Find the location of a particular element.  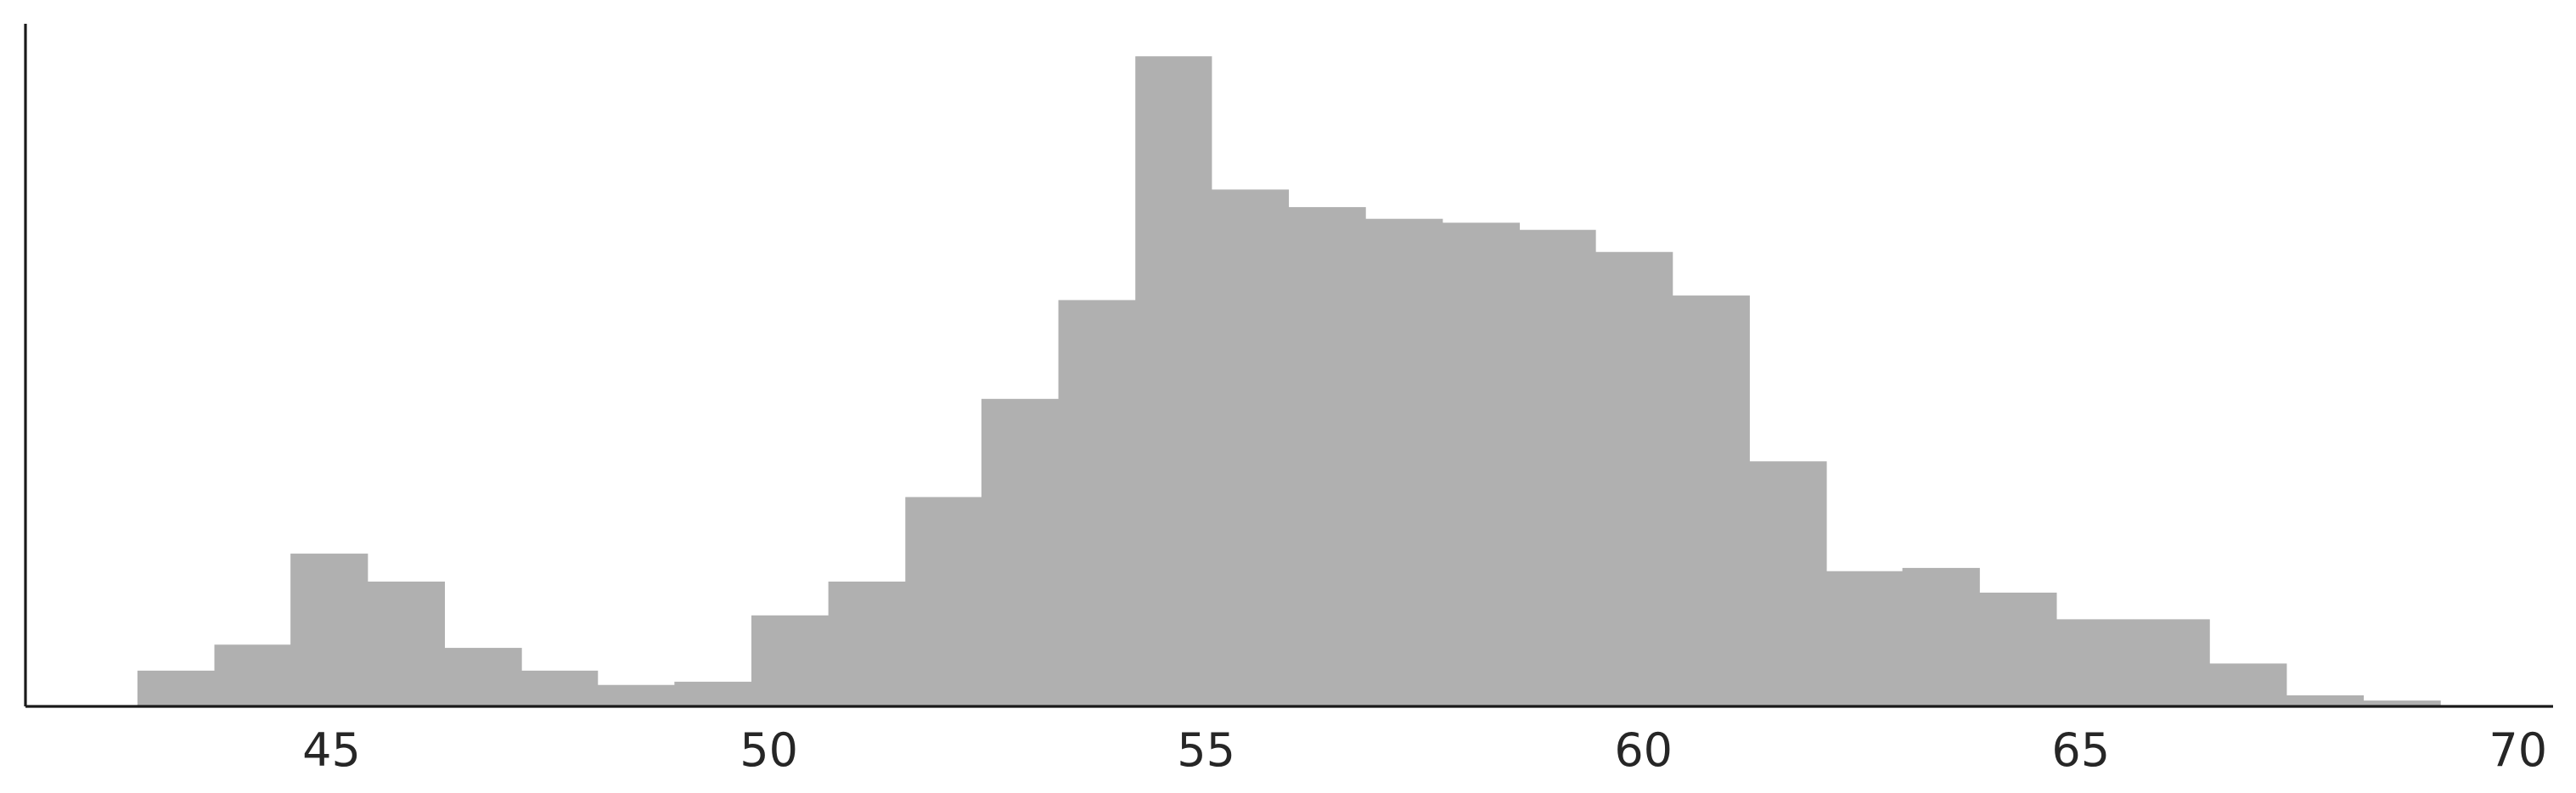

x-tick-label-65: 65 is located at coordinates (2080, 750).